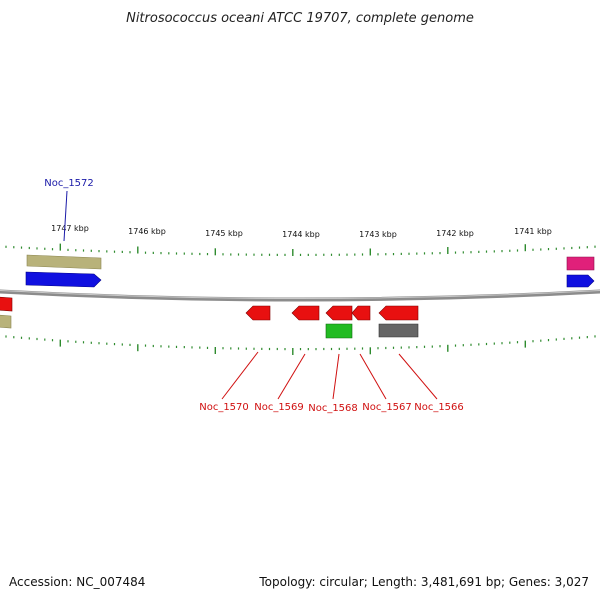 The height and width of the screenshot is (600, 600). Describe the element at coordinates (580, 281) in the screenshot. I see `cds-arrow-right-edge` at that location.